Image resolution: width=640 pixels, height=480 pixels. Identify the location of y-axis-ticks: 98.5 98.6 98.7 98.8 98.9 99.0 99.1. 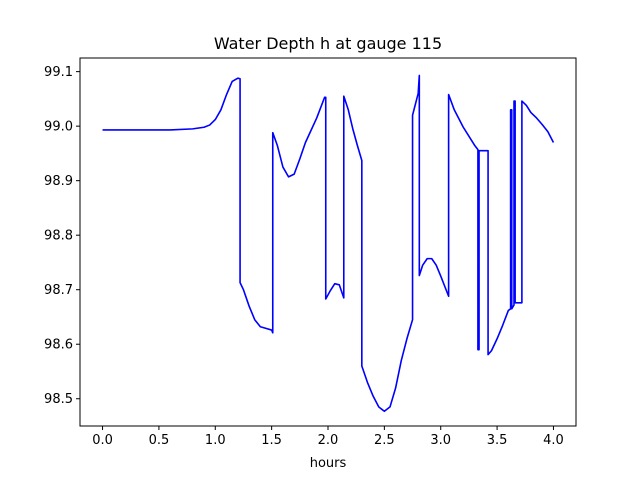
(62, 236).